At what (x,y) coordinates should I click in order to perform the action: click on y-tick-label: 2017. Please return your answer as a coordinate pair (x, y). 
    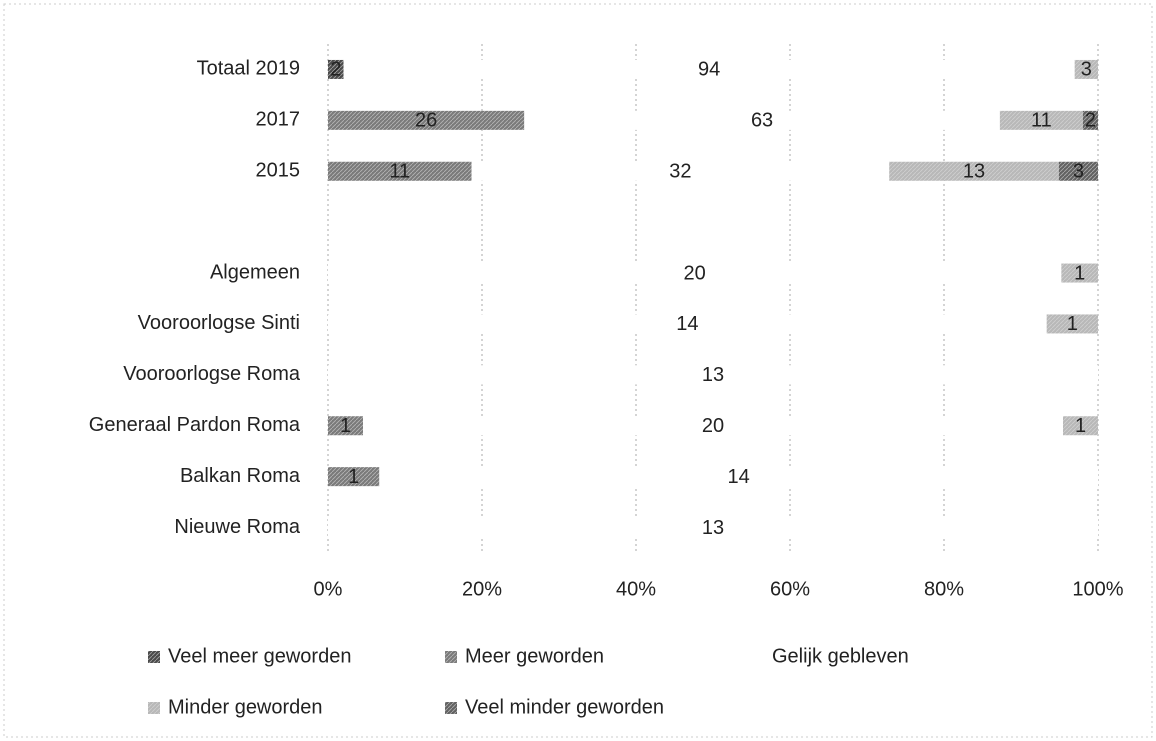
    Looking at the image, I should click on (278, 120).